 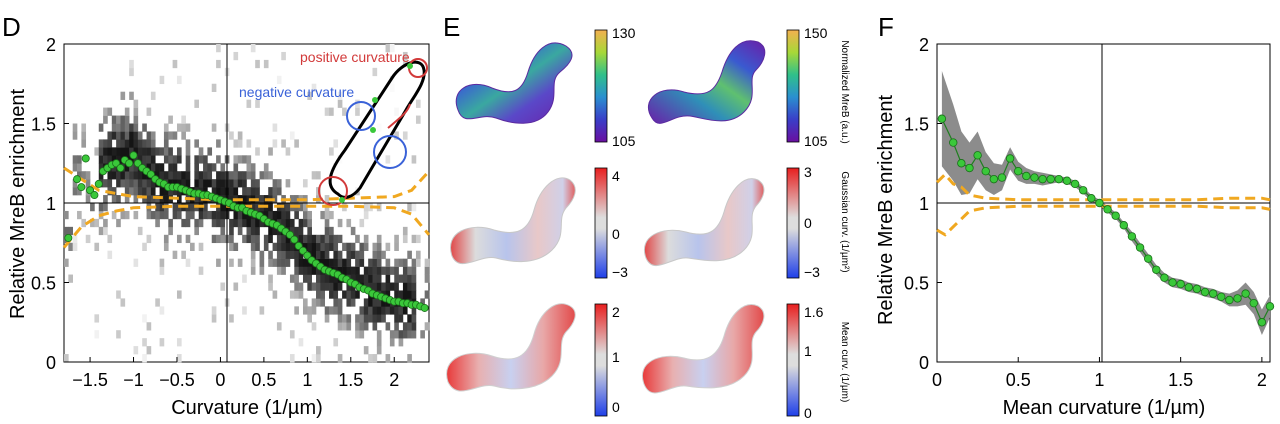 I want to click on x-tick-label: 1, so click(x=307, y=380).